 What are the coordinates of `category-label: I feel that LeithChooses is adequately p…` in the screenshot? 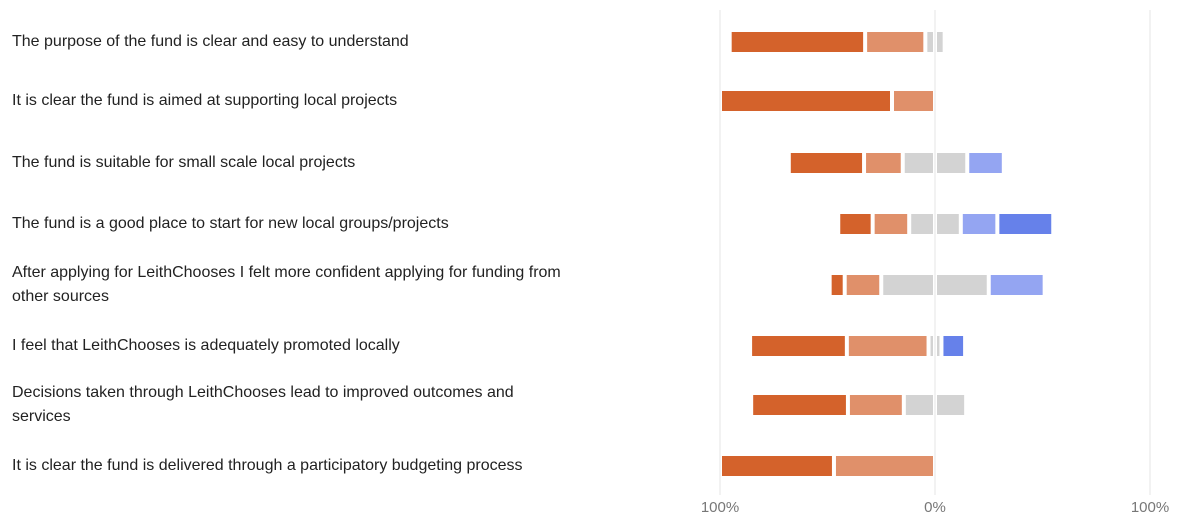 It's located at (206, 345).